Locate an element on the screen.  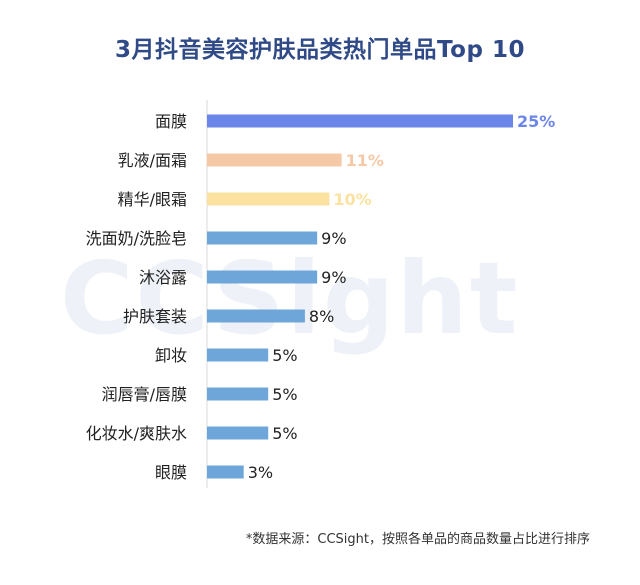
category-label: 化妆水/爽肤水 is located at coordinates (136, 433).